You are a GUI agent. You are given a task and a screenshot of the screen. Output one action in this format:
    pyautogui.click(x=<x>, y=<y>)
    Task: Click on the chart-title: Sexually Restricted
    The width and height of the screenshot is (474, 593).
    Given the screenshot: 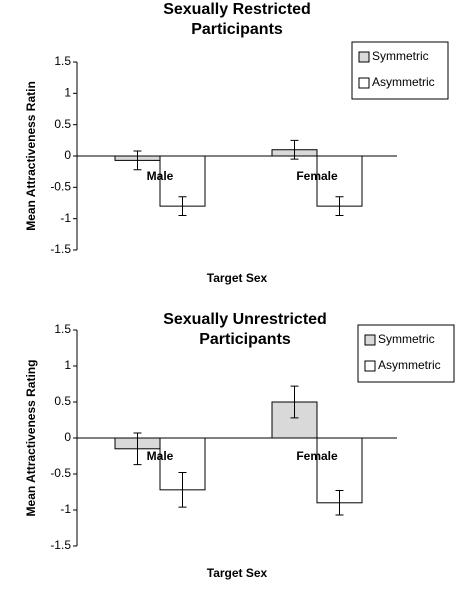 What is the action you would take?
    pyautogui.click(x=237, y=9)
    